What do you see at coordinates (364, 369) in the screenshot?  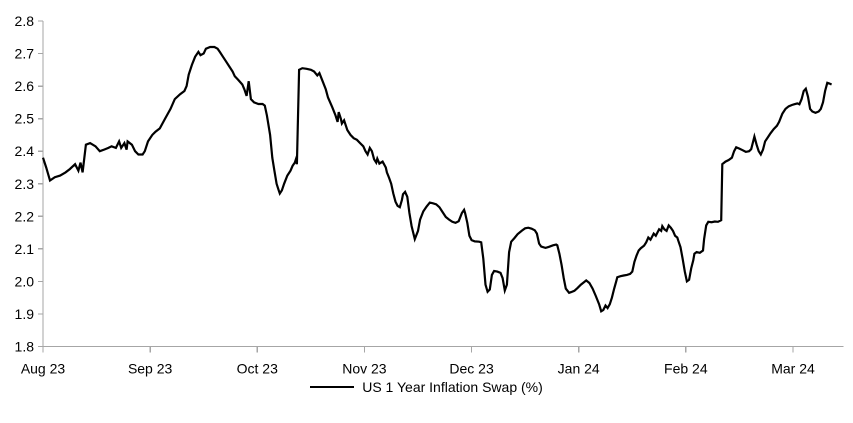 I see `x-tick-label: Nov 23` at bounding box center [364, 369].